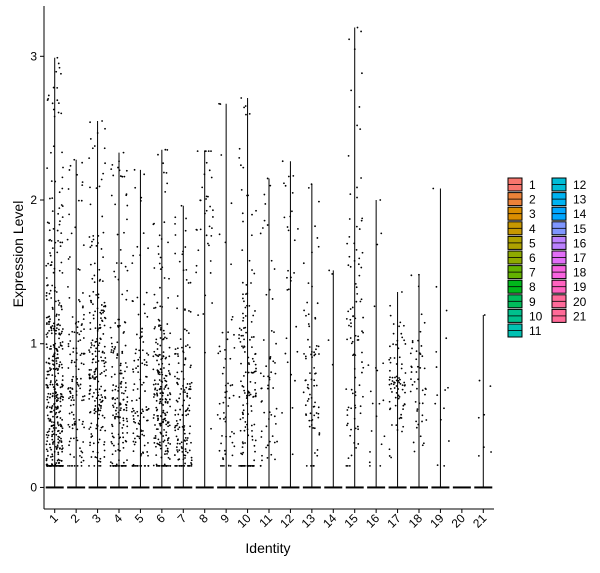 The image size is (600, 573). Describe the element at coordinates (521, 199) in the screenshot. I see `legend-item-2: 2` at that location.